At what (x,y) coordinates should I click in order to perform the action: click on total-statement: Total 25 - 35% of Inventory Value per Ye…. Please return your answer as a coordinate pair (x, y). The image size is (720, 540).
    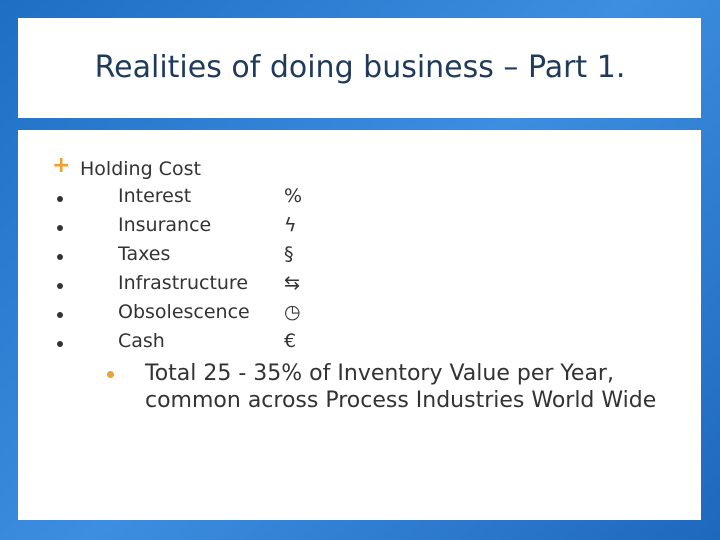
    Looking at the image, I should click on (401, 387).